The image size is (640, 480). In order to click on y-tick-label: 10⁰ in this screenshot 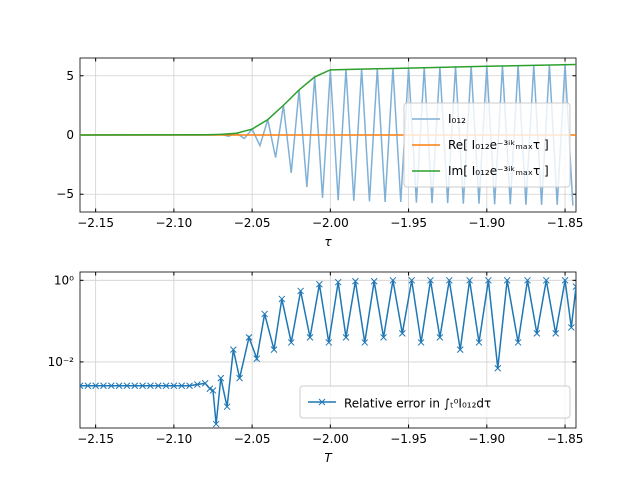, I will do `click(64, 280)`.